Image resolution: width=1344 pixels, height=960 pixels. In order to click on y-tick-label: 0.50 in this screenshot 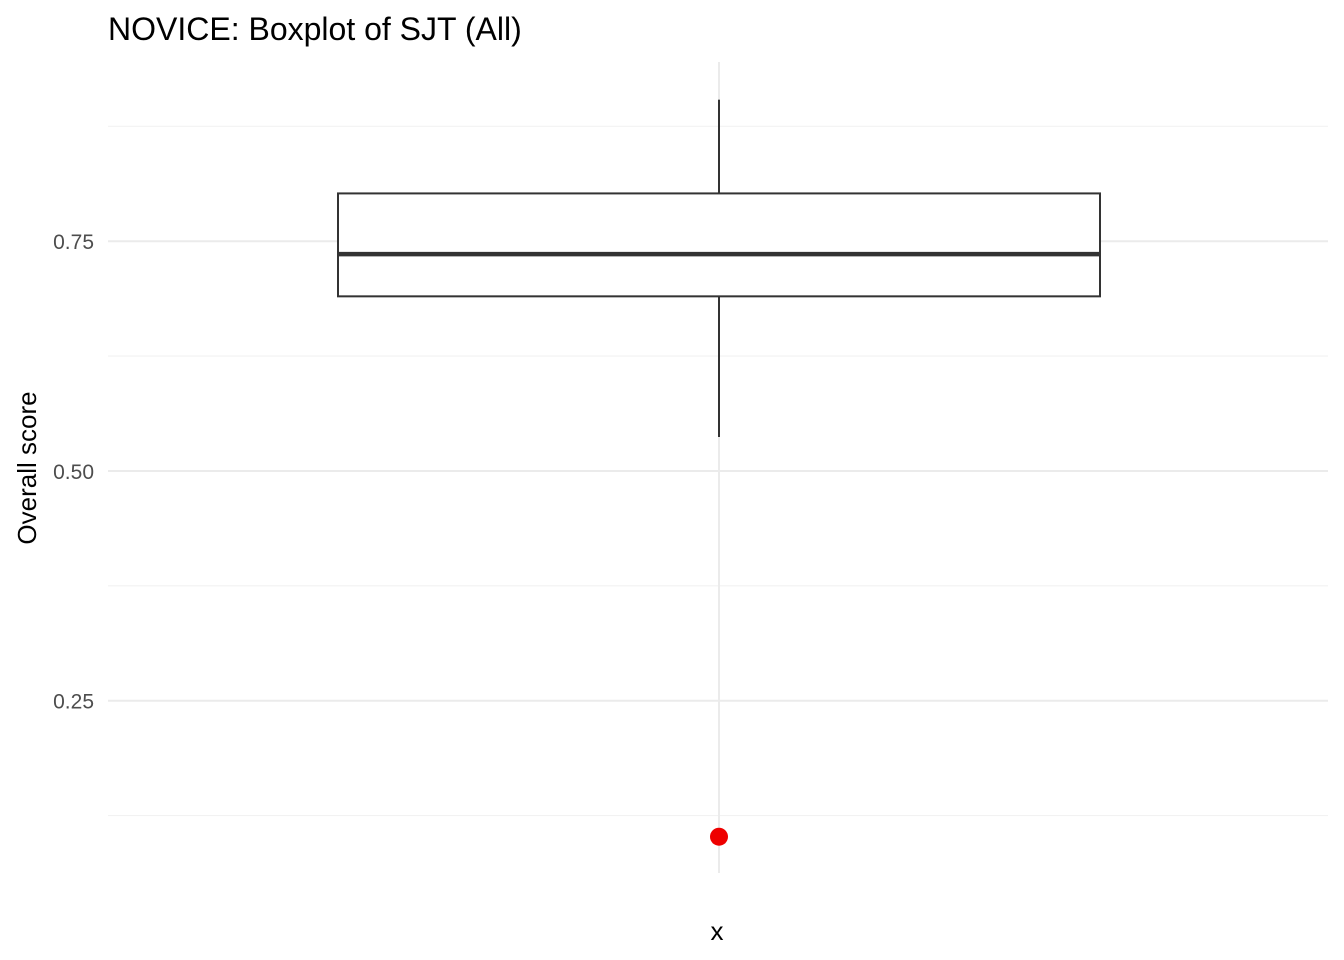, I will do `click(73, 472)`.